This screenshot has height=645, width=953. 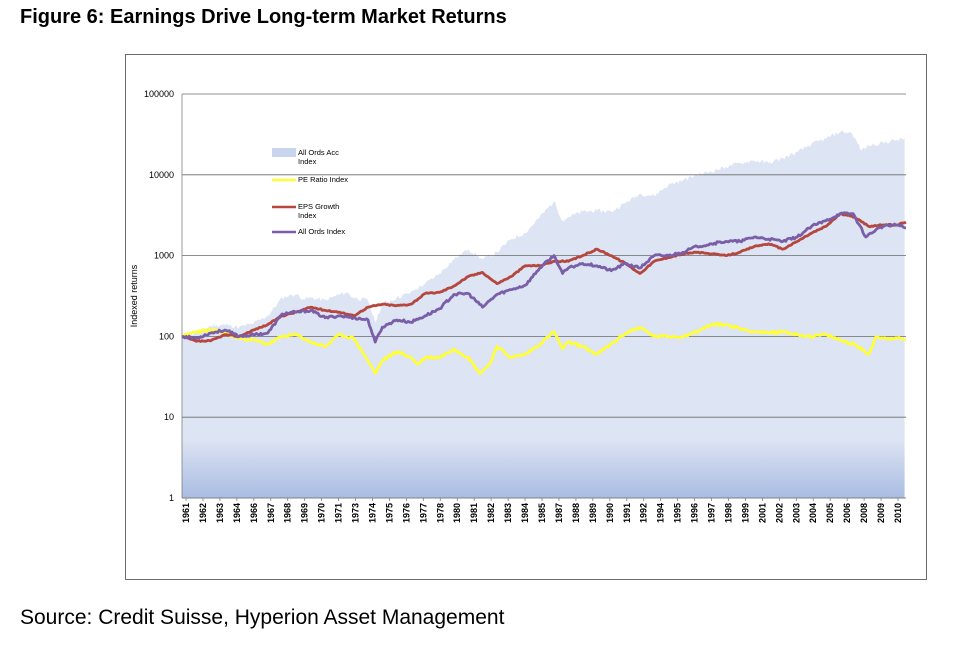 What do you see at coordinates (373, 513) in the screenshot?
I see `x-tick-label: 1974` at bounding box center [373, 513].